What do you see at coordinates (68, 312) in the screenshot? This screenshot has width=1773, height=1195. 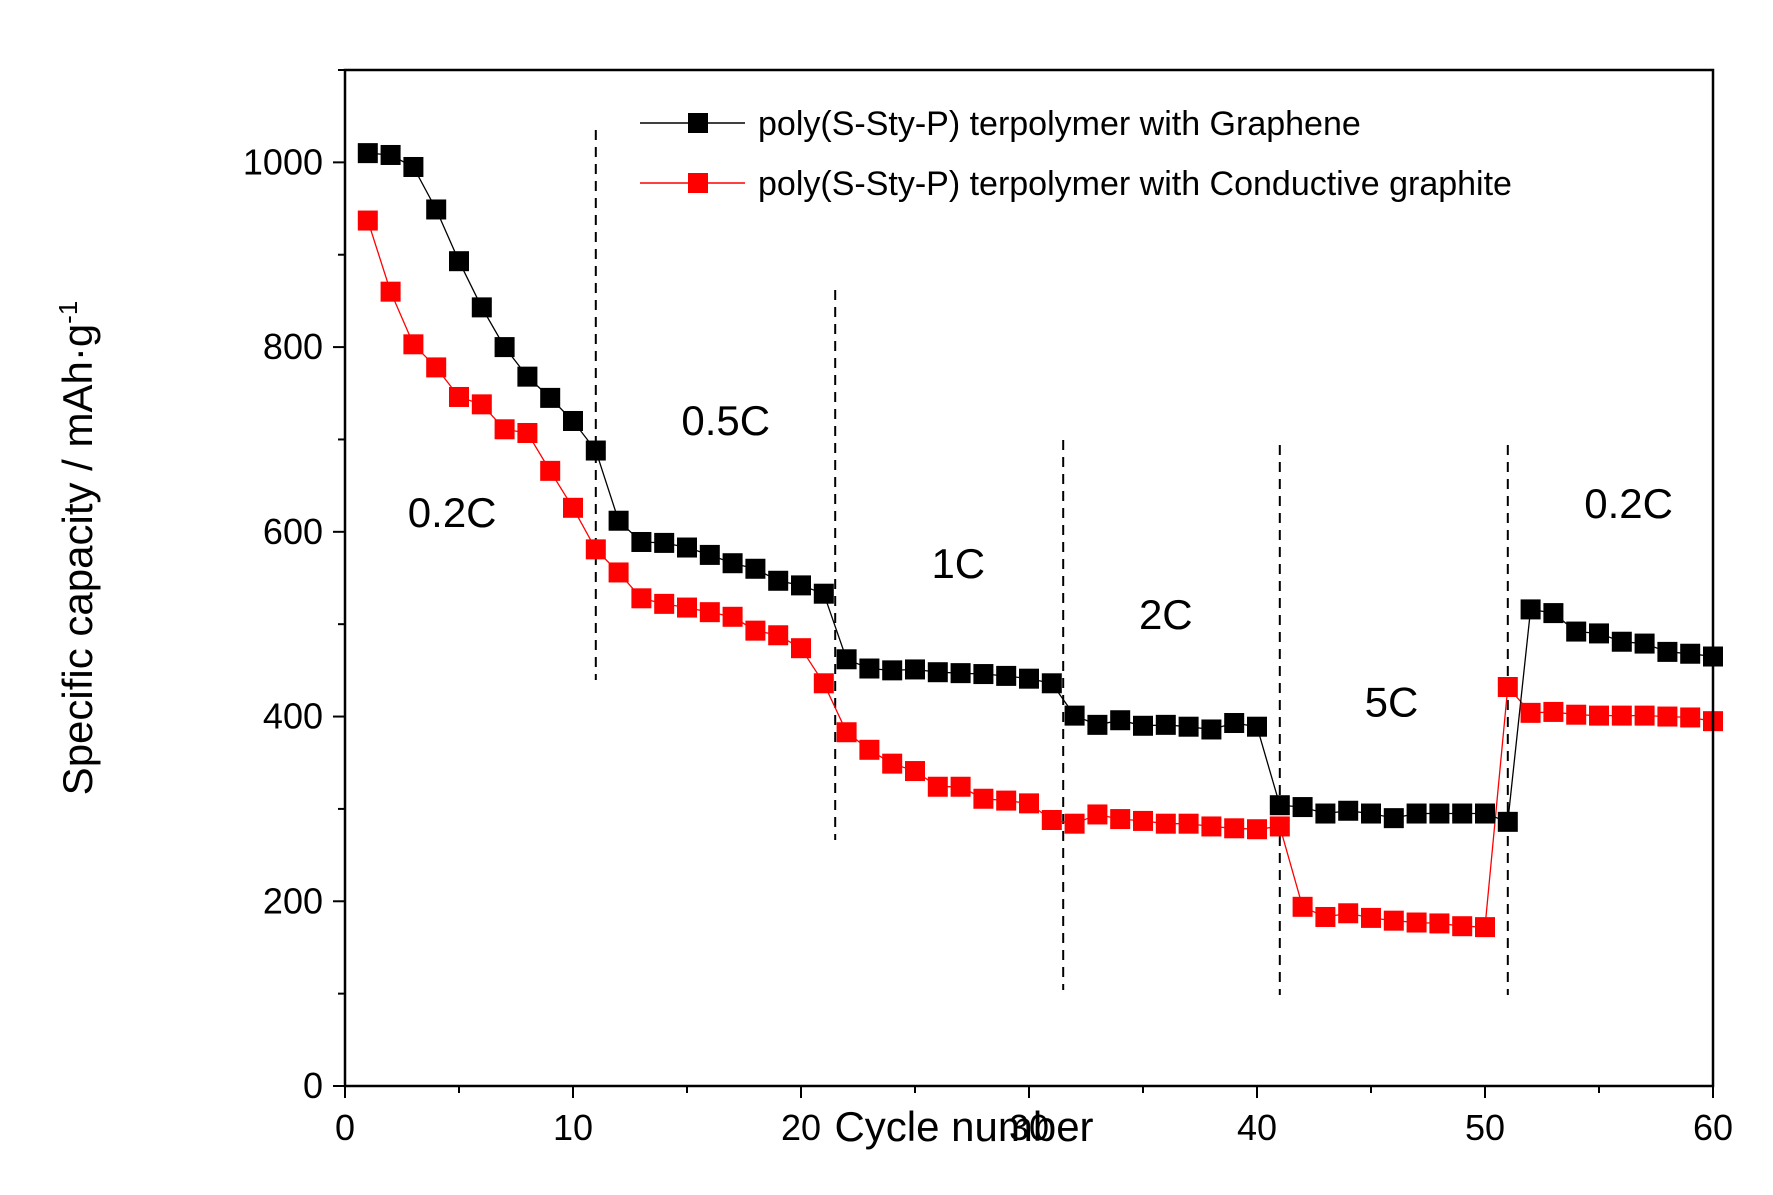 I see `y-axis-title-superscript: -1` at bounding box center [68, 312].